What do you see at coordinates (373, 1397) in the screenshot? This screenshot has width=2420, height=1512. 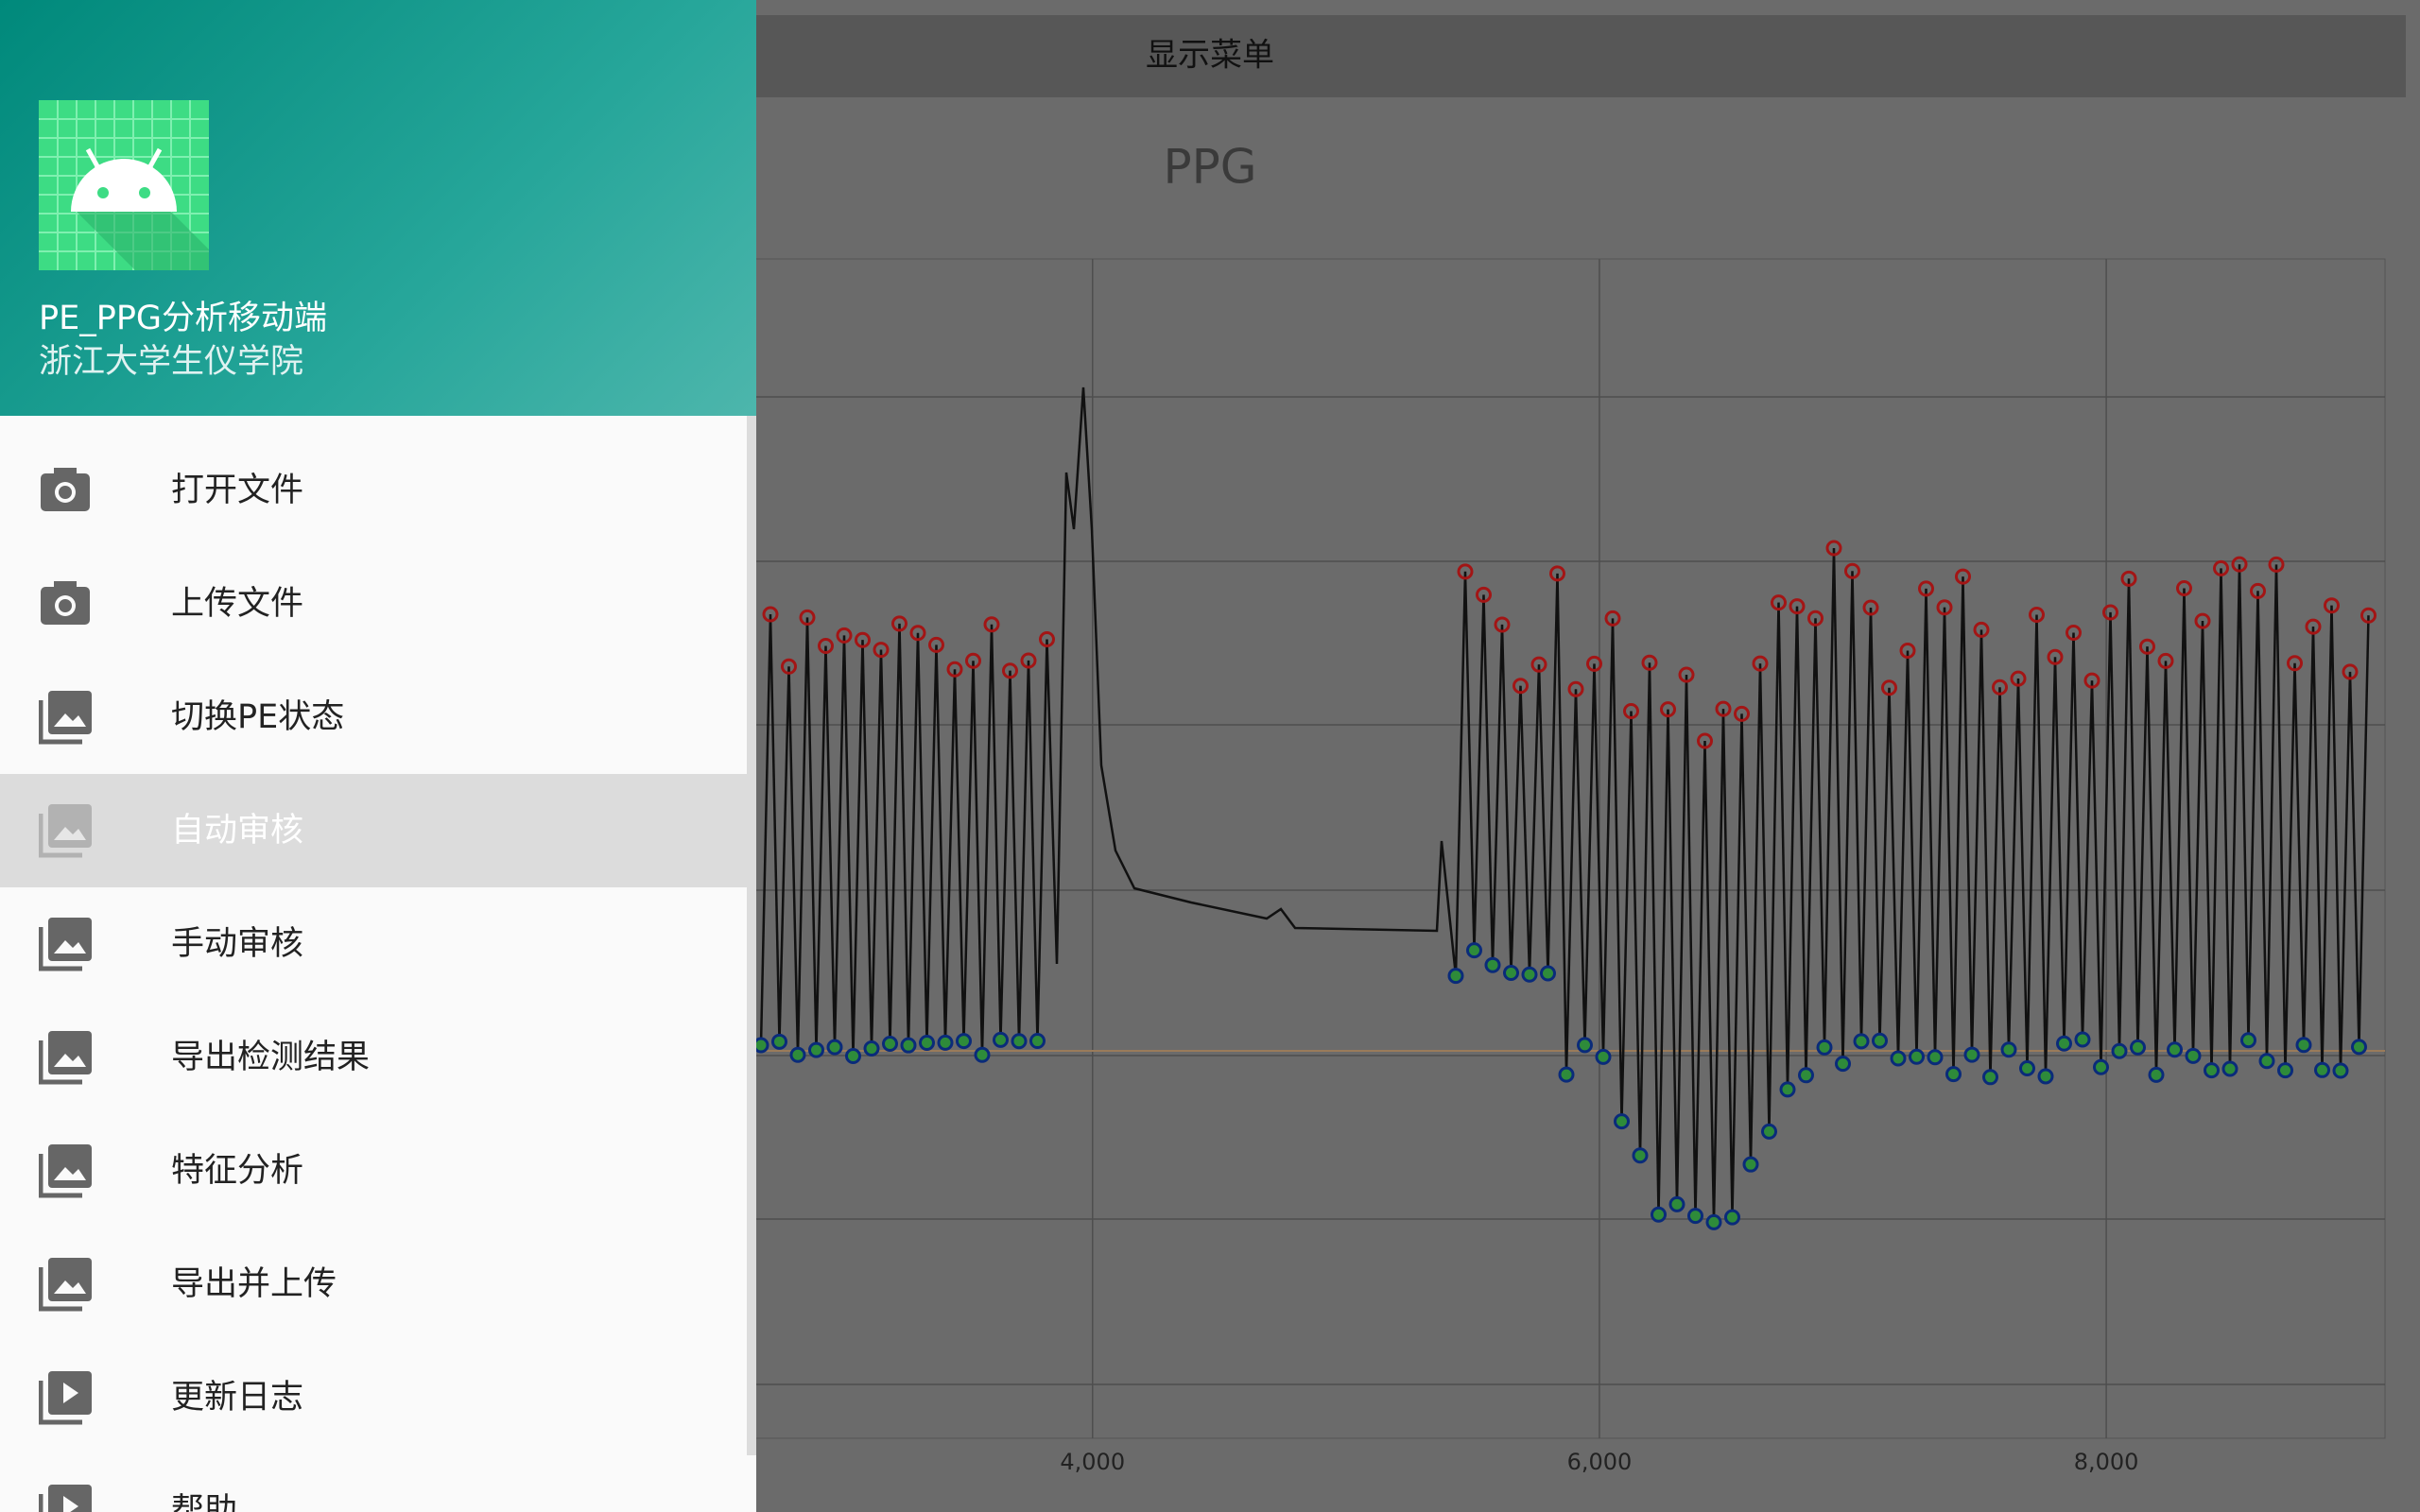 I see `menu-item: 更新日志` at bounding box center [373, 1397].